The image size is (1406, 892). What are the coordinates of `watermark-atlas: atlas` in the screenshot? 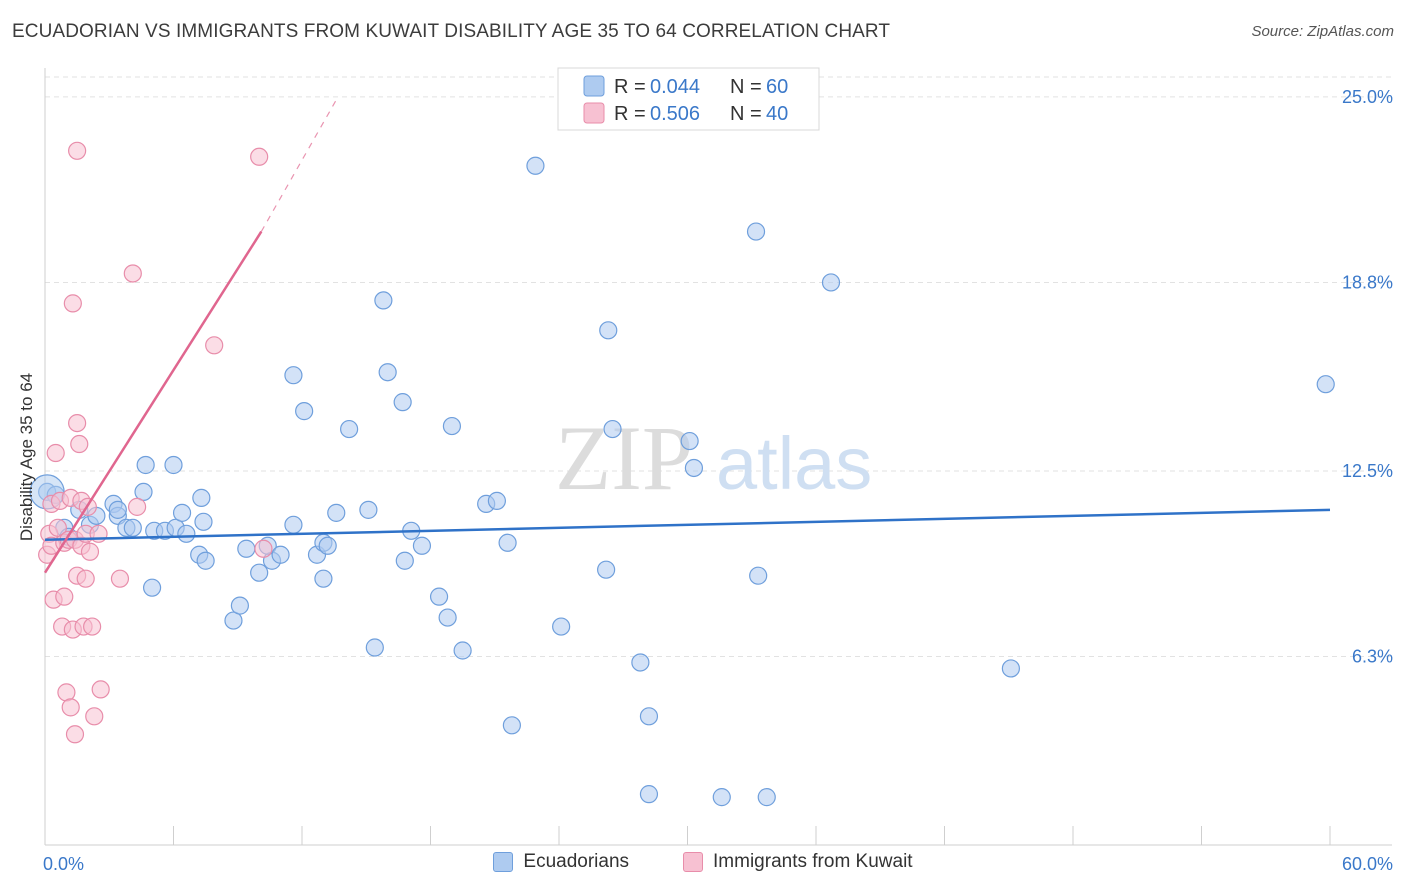 It's located at (794, 463).